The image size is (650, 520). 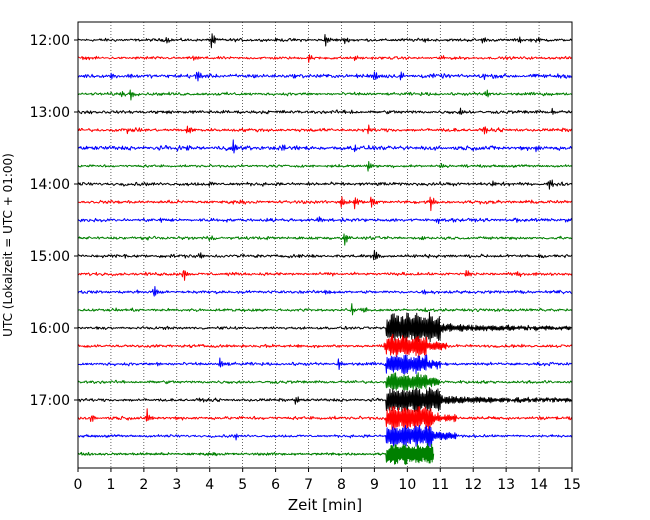 I want to click on y-tick-label: 12:00, so click(x=50, y=41).